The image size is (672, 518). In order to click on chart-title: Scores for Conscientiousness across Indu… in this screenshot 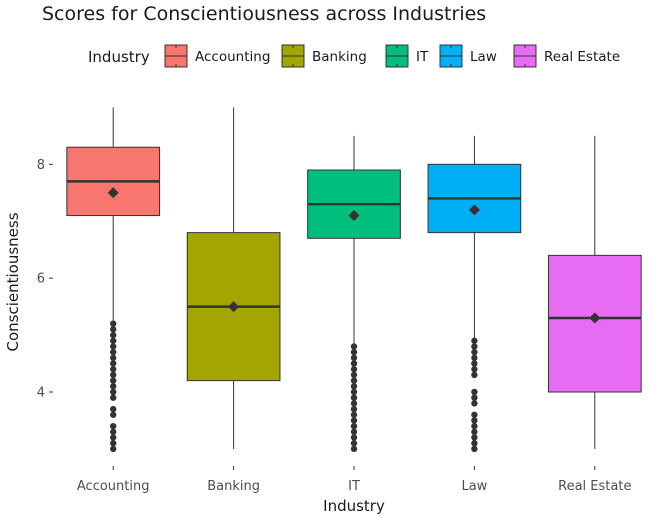, I will do `click(264, 14)`.